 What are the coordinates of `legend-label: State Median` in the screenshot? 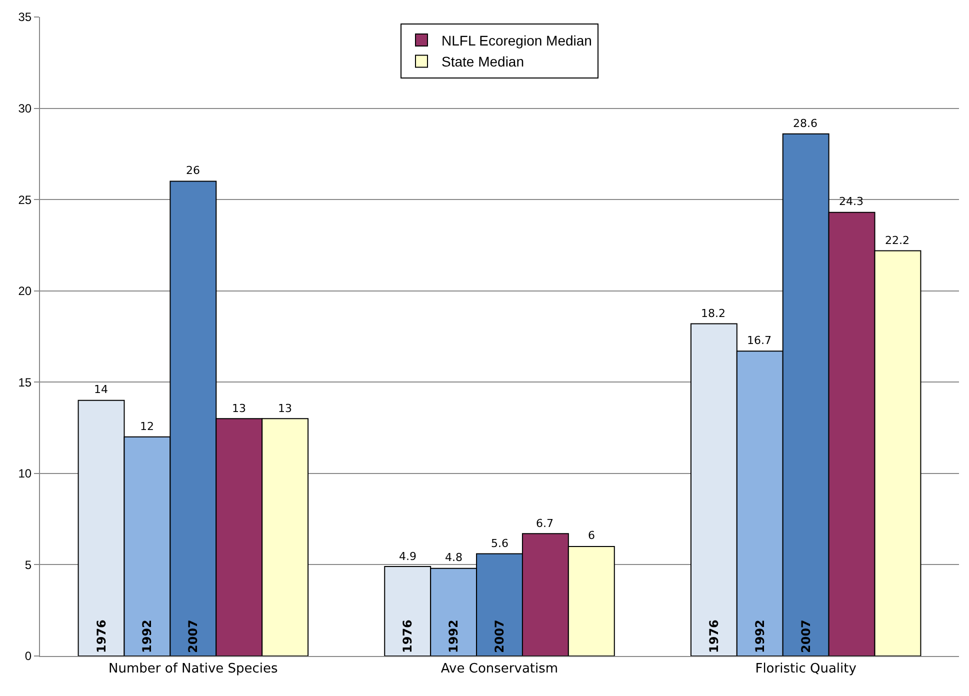 It's located at (483, 62).